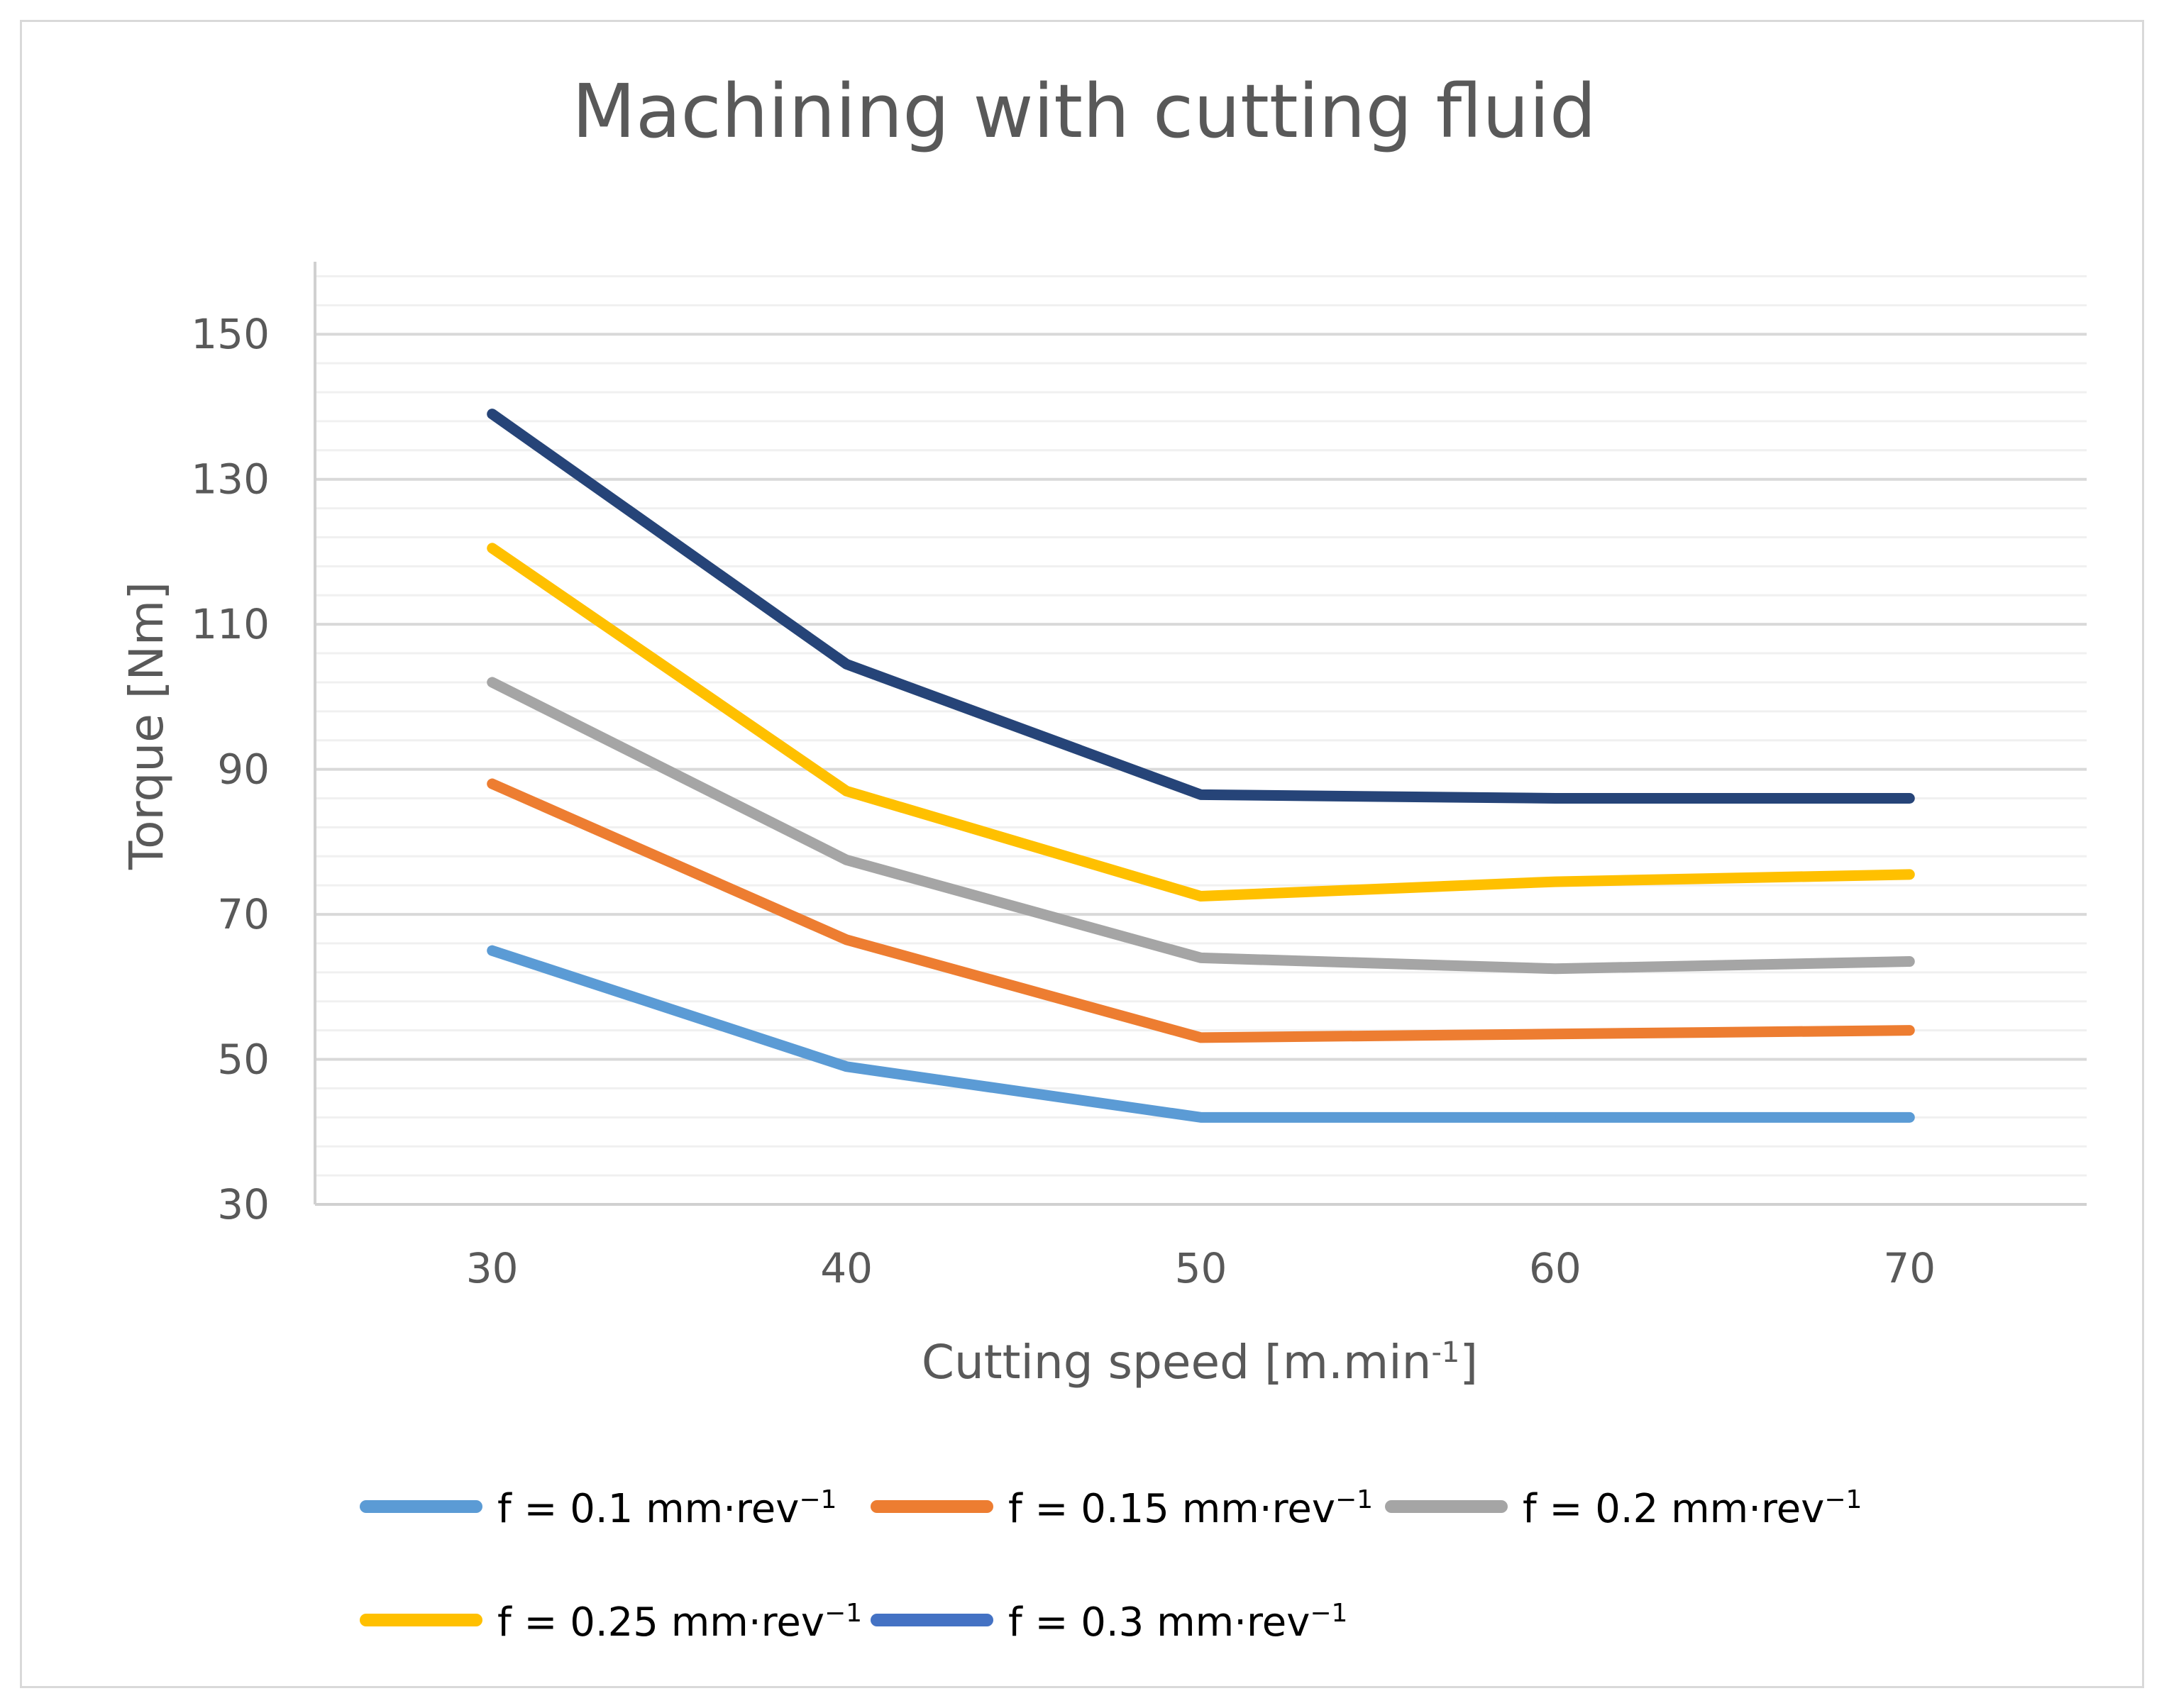 Image resolution: width=2164 pixels, height=1708 pixels. I want to click on legend-item-4: f = 0.25 mm·rev−1, so click(611, 1622).